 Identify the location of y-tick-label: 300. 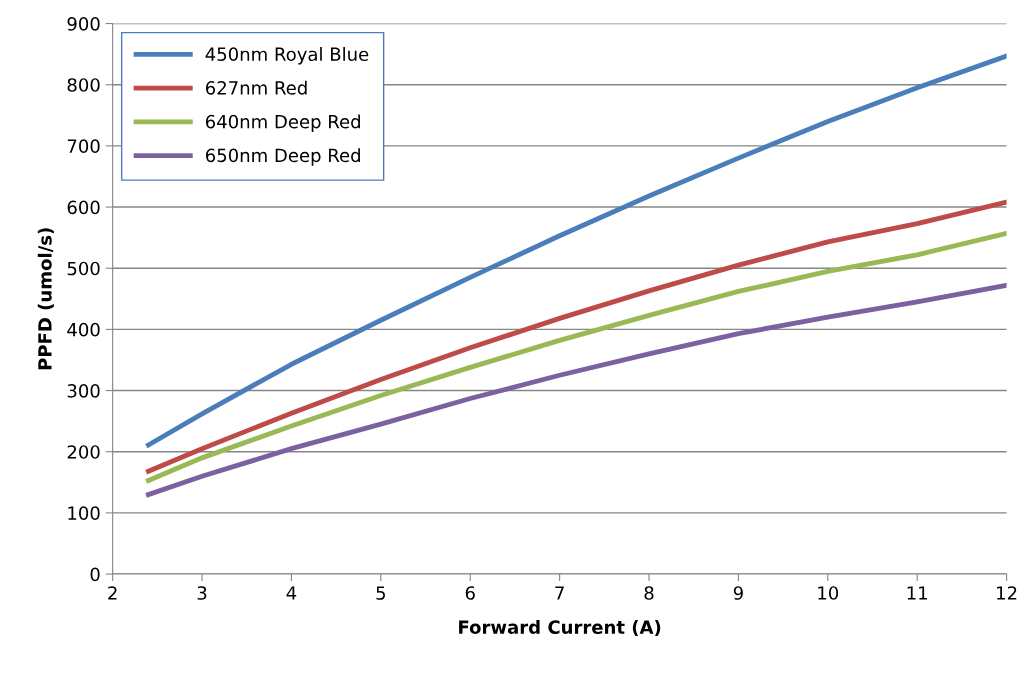
(83, 391).